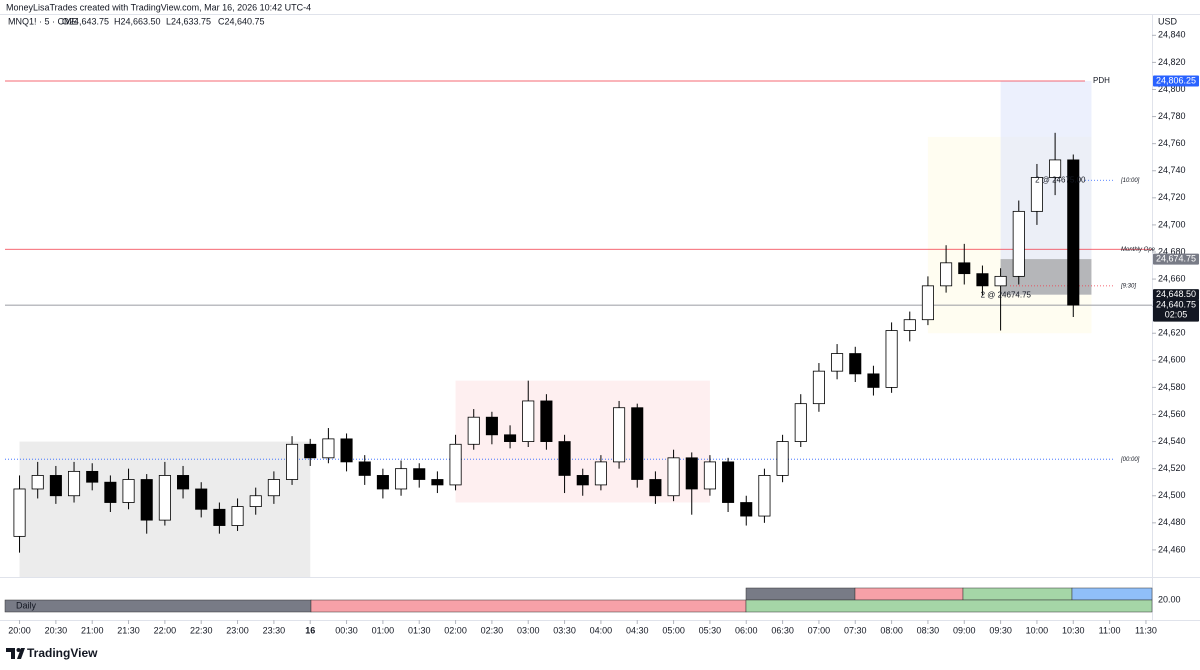  What do you see at coordinates (1172, 522) in the screenshot?
I see `y-tick-label: 24,480` at bounding box center [1172, 522].